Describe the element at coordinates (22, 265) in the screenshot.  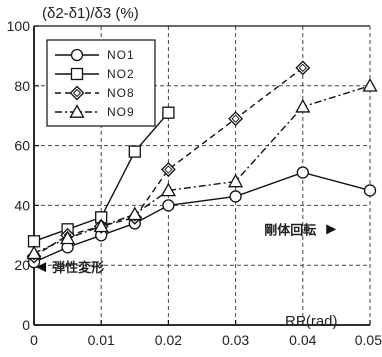
I see `y-tick-label: 20` at that location.